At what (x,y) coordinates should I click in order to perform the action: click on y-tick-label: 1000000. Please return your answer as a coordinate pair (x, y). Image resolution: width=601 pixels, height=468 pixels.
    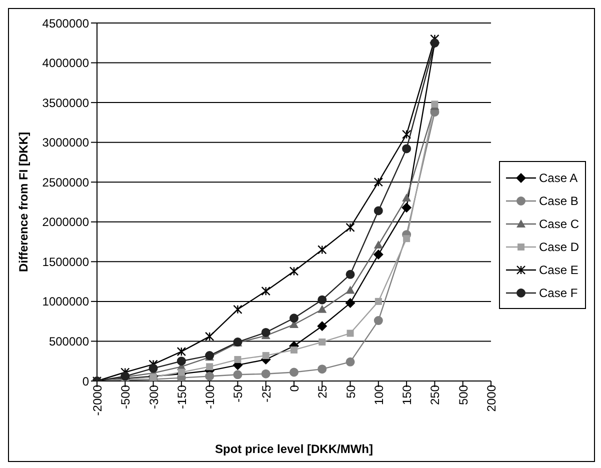
    Looking at the image, I should click on (66, 301).